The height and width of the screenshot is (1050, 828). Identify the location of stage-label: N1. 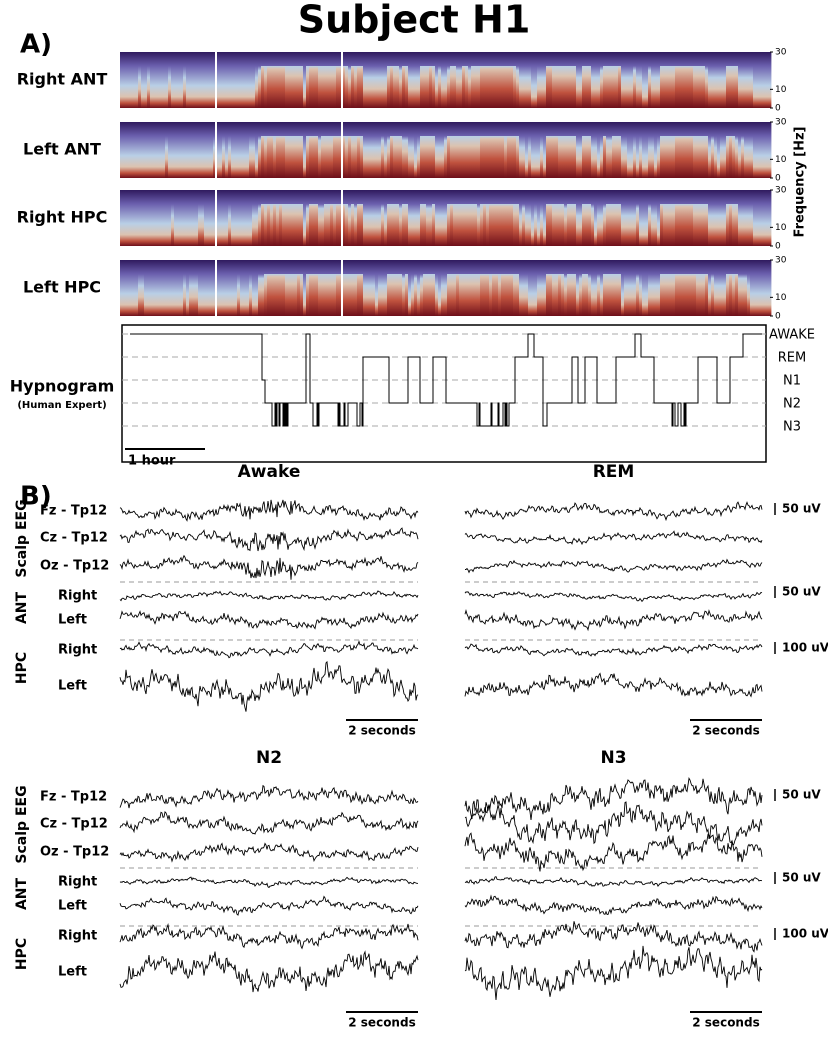
(792, 381).